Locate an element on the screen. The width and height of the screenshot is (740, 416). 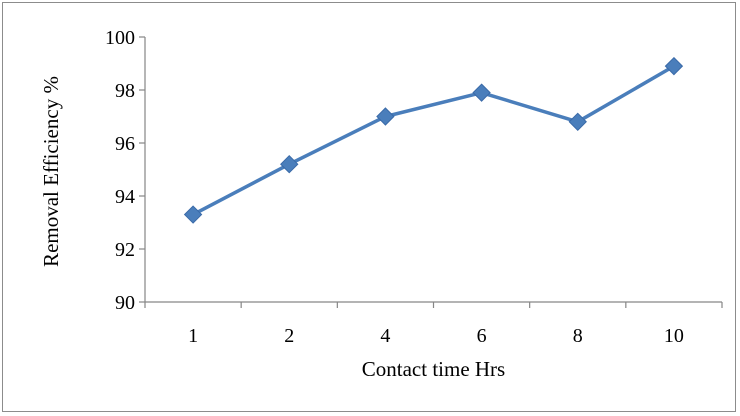
y-tick-label: 94 is located at coordinates (125, 197).